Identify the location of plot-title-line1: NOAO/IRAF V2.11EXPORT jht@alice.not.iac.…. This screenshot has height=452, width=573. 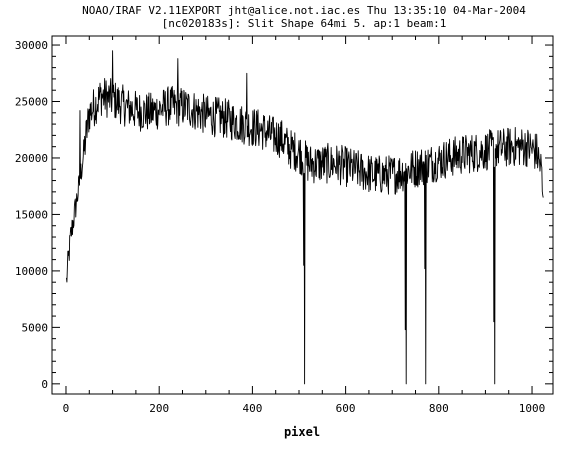
(304, 10).